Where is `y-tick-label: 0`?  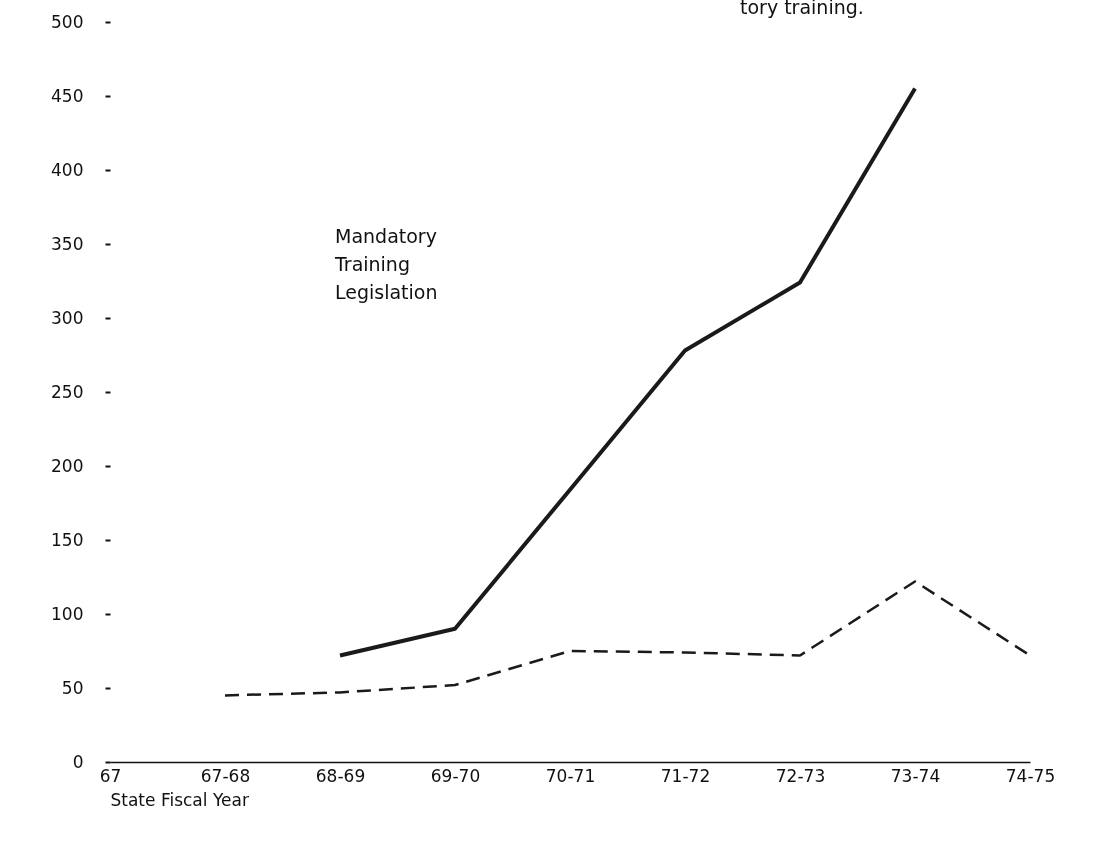 y-tick-label: 0 is located at coordinates (78, 761).